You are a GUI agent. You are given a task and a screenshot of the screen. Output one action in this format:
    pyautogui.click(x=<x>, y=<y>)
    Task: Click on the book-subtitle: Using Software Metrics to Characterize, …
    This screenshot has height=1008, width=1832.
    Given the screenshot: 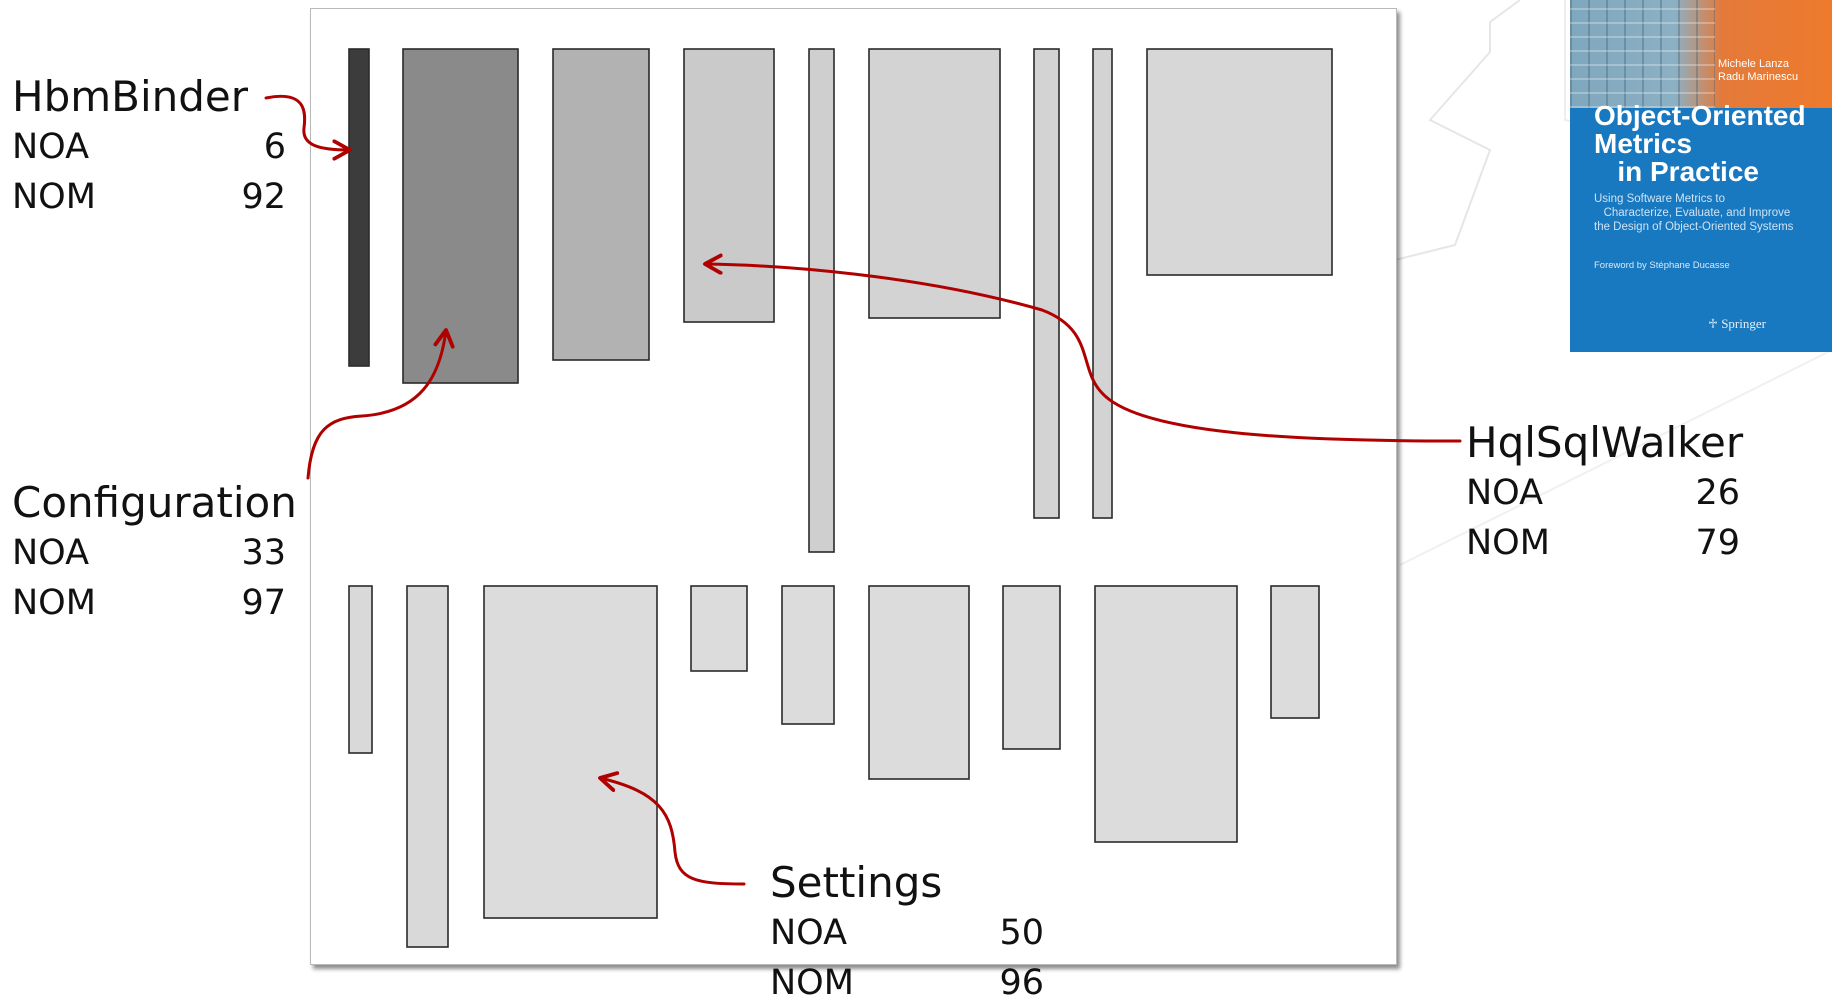 What is the action you would take?
    pyautogui.click(x=1694, y=213)
    